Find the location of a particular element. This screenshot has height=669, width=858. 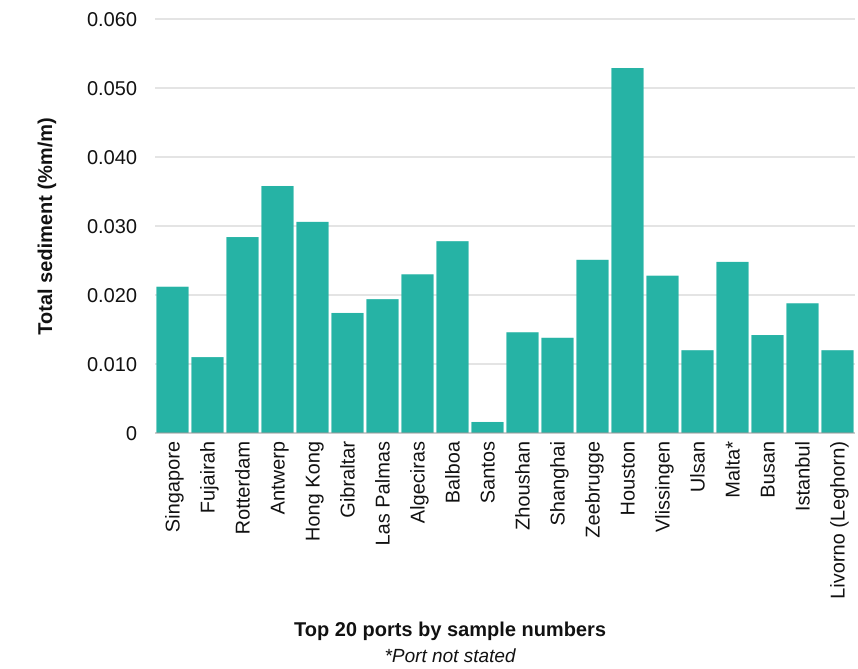

x-tick-label: Vlissingen is located at coordinates (663, 486).